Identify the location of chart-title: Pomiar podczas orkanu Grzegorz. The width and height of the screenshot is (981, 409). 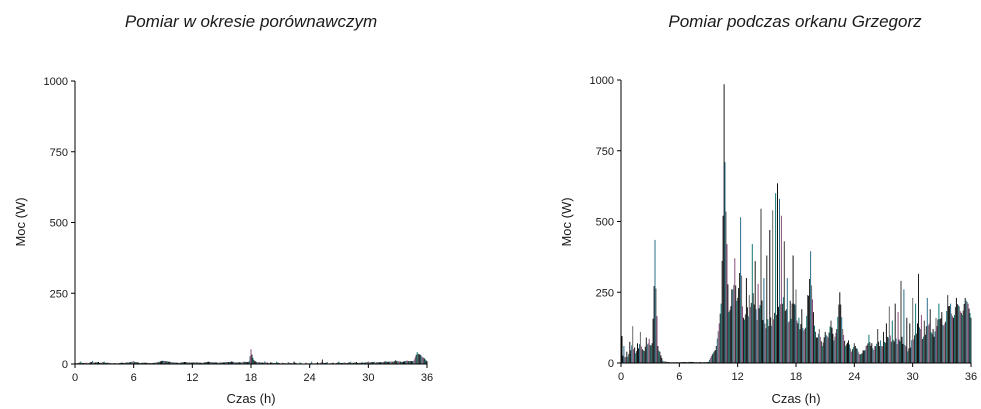
(795, 21).